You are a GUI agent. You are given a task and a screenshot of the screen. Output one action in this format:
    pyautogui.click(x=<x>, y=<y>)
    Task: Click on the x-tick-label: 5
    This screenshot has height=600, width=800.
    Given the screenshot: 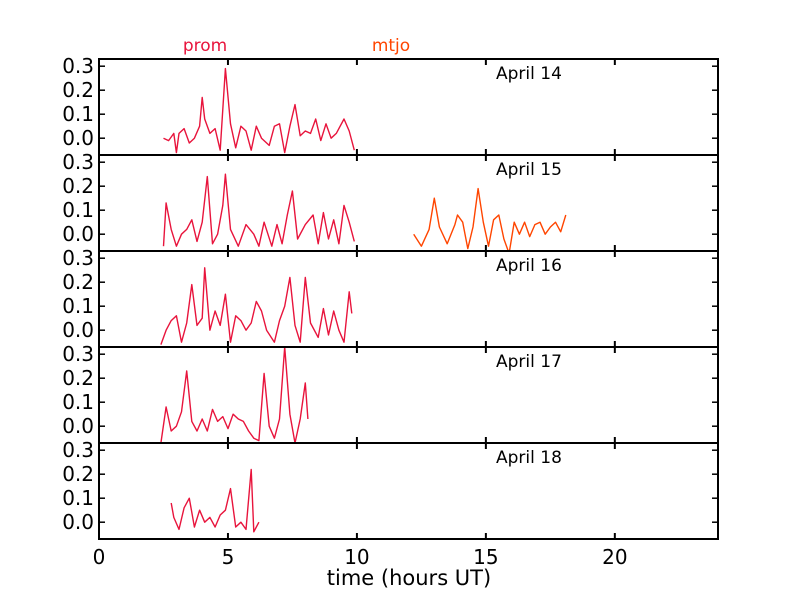 What is the action you would take?
    pyautogui.click(x=228, y=557)
    